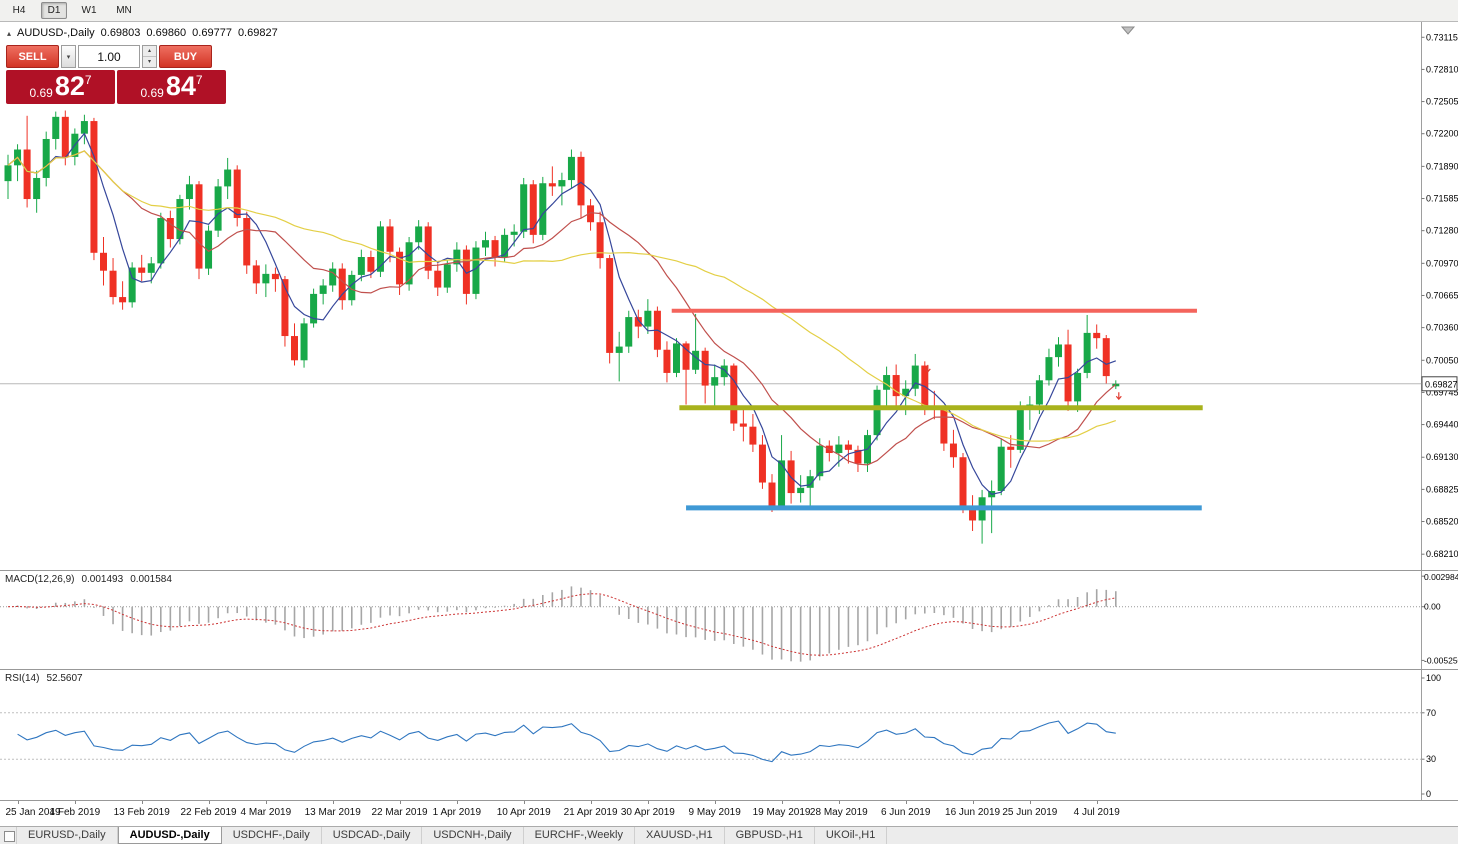  What do you see at coordinates (1442, 231) in the screenshot?
I see `svg-text: 0.71280` at bounding box center [1442, 231].